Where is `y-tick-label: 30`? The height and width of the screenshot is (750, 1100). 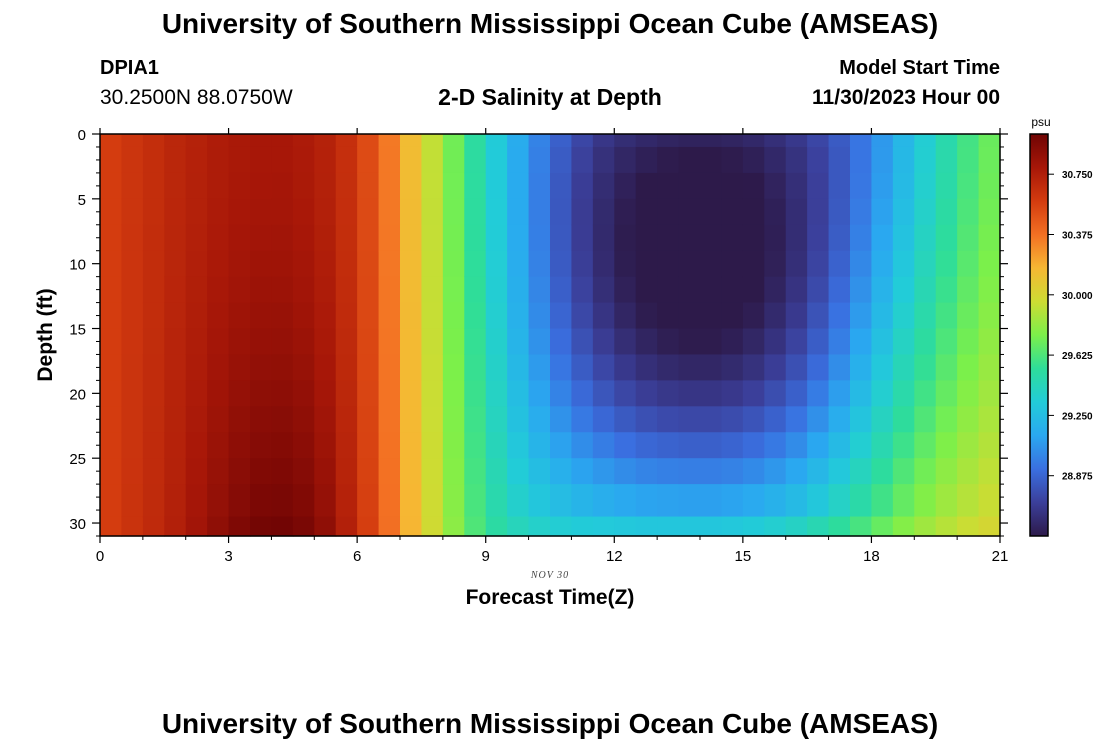 y-tick-label: 30 is located at coordinates (77, 524).